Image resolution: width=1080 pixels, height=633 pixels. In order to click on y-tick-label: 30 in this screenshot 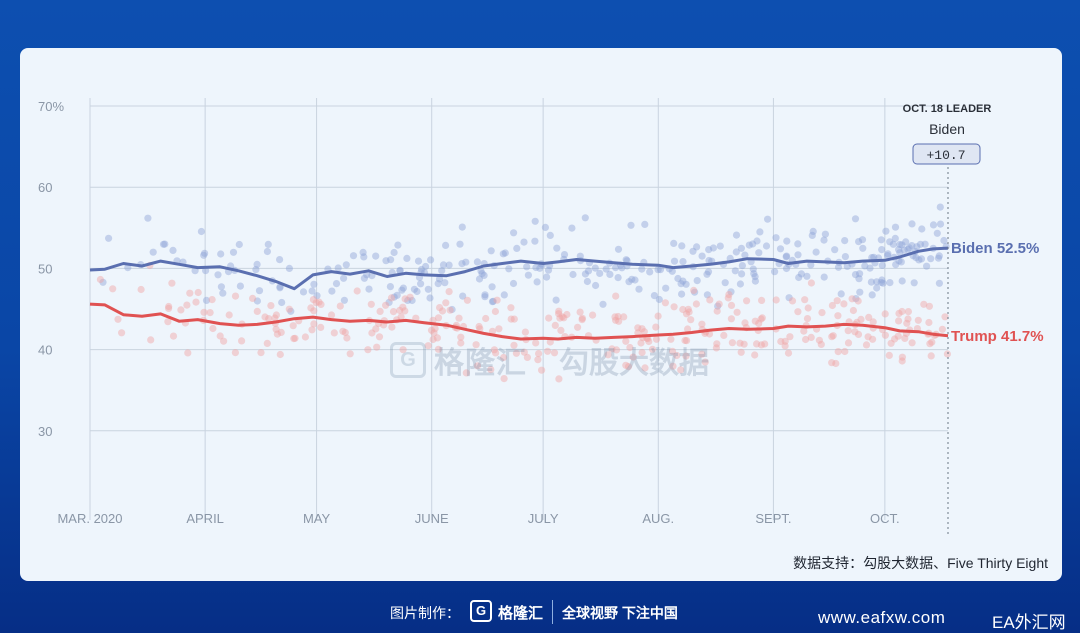, I will do `click(45, 431)`.